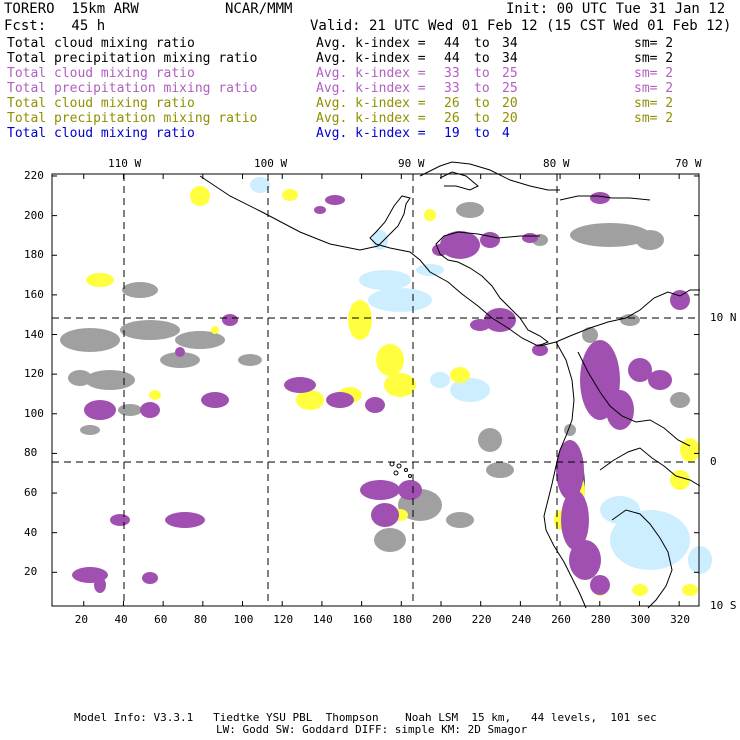  Describe the element at coordinates (121, 619) in the screenshot. I see `x-tick-label: 40` at that location.